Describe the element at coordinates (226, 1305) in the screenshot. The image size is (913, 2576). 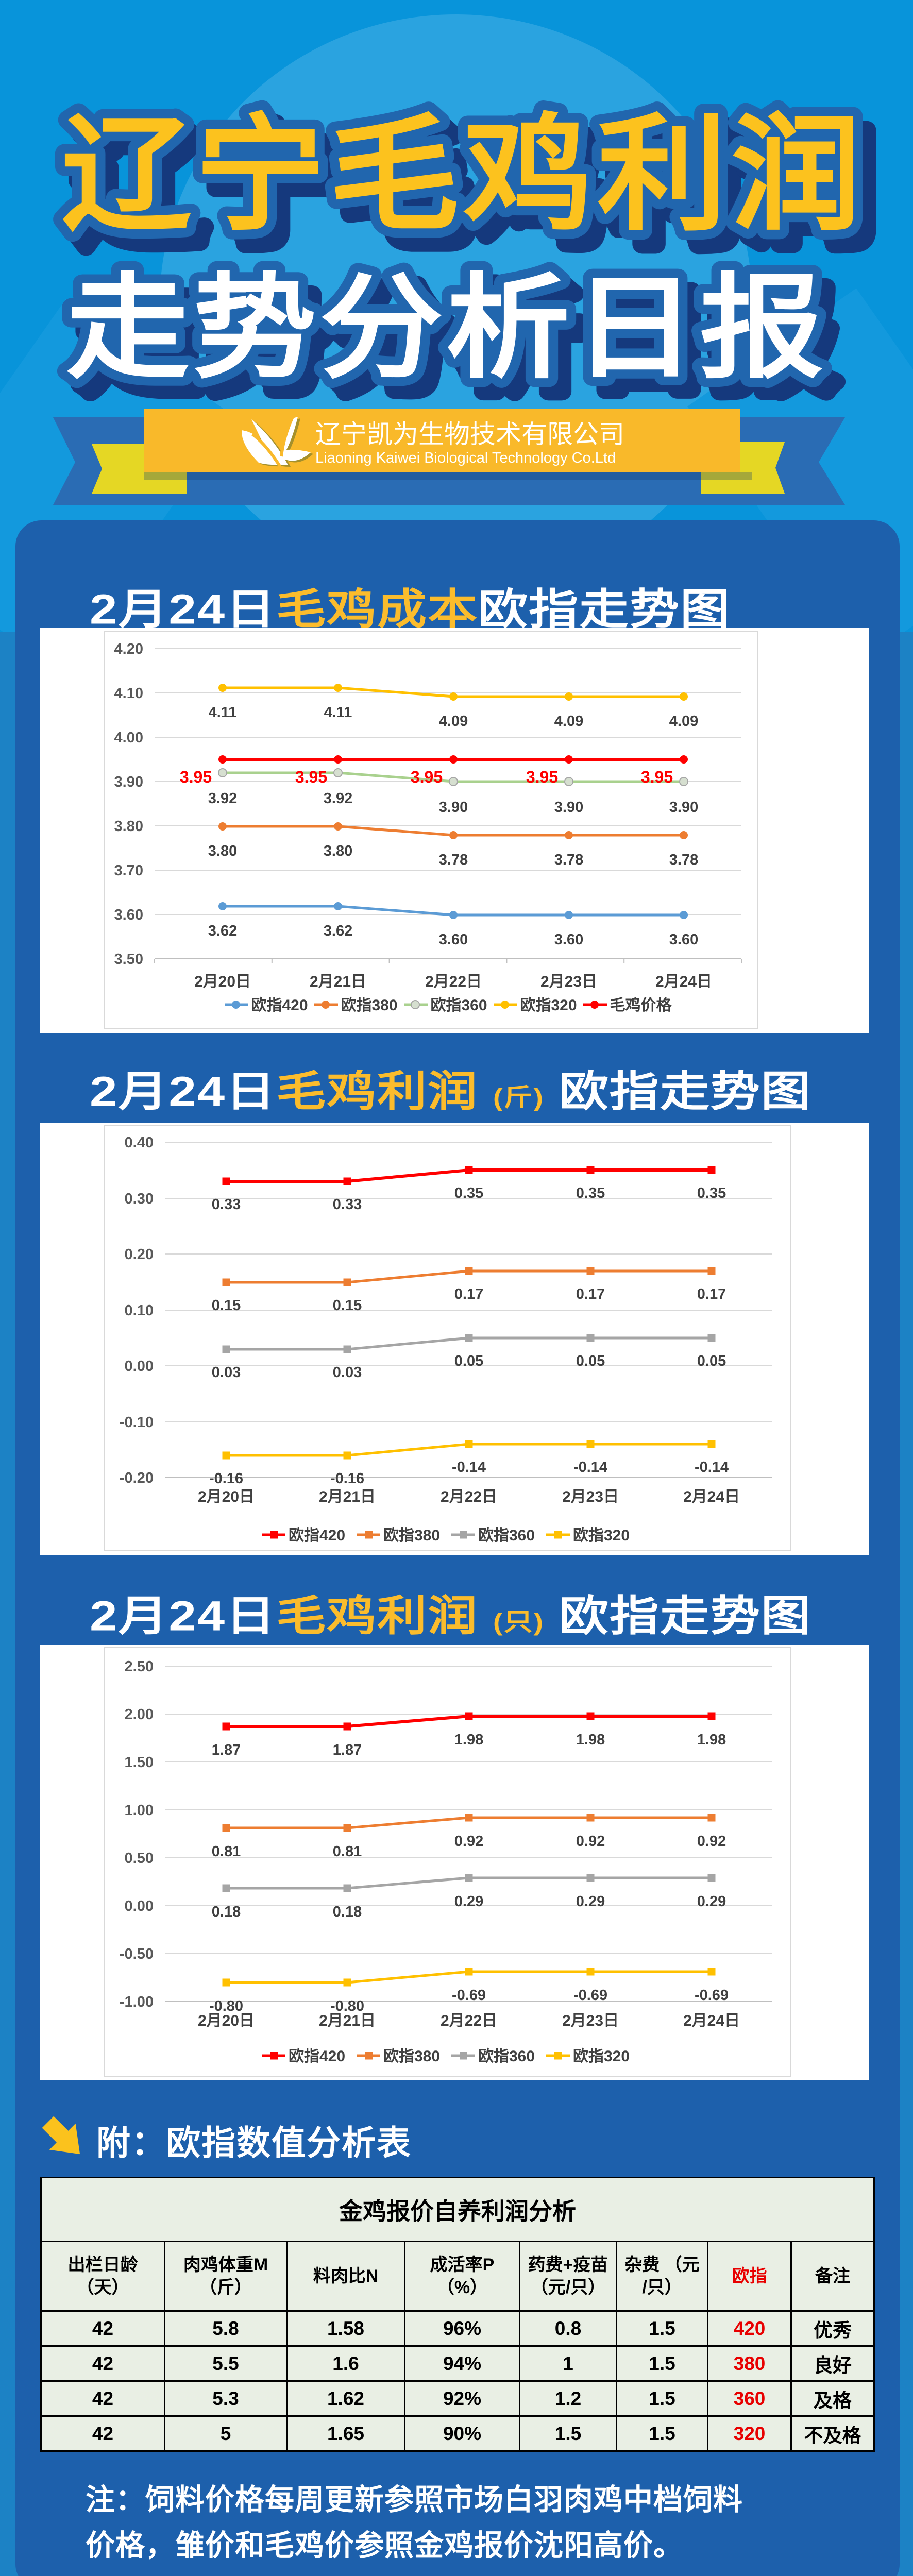
I see `svg-text: 0.15` at that location.